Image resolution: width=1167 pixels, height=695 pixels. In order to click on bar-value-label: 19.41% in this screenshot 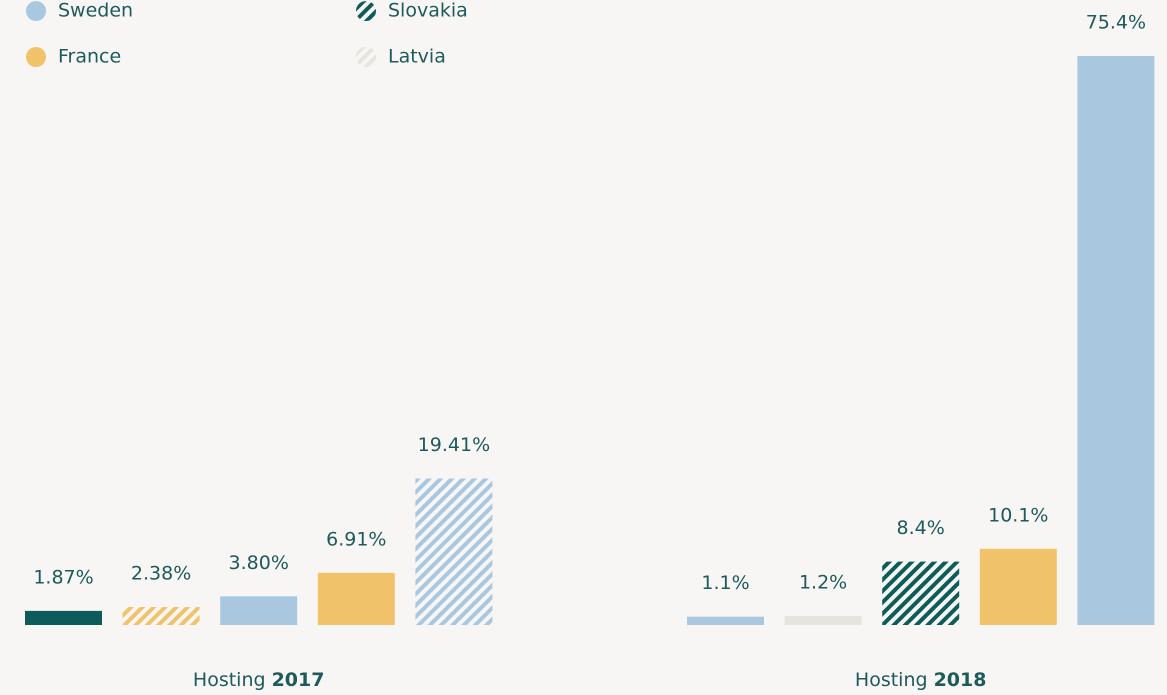, I will do `click(454, 445)`.